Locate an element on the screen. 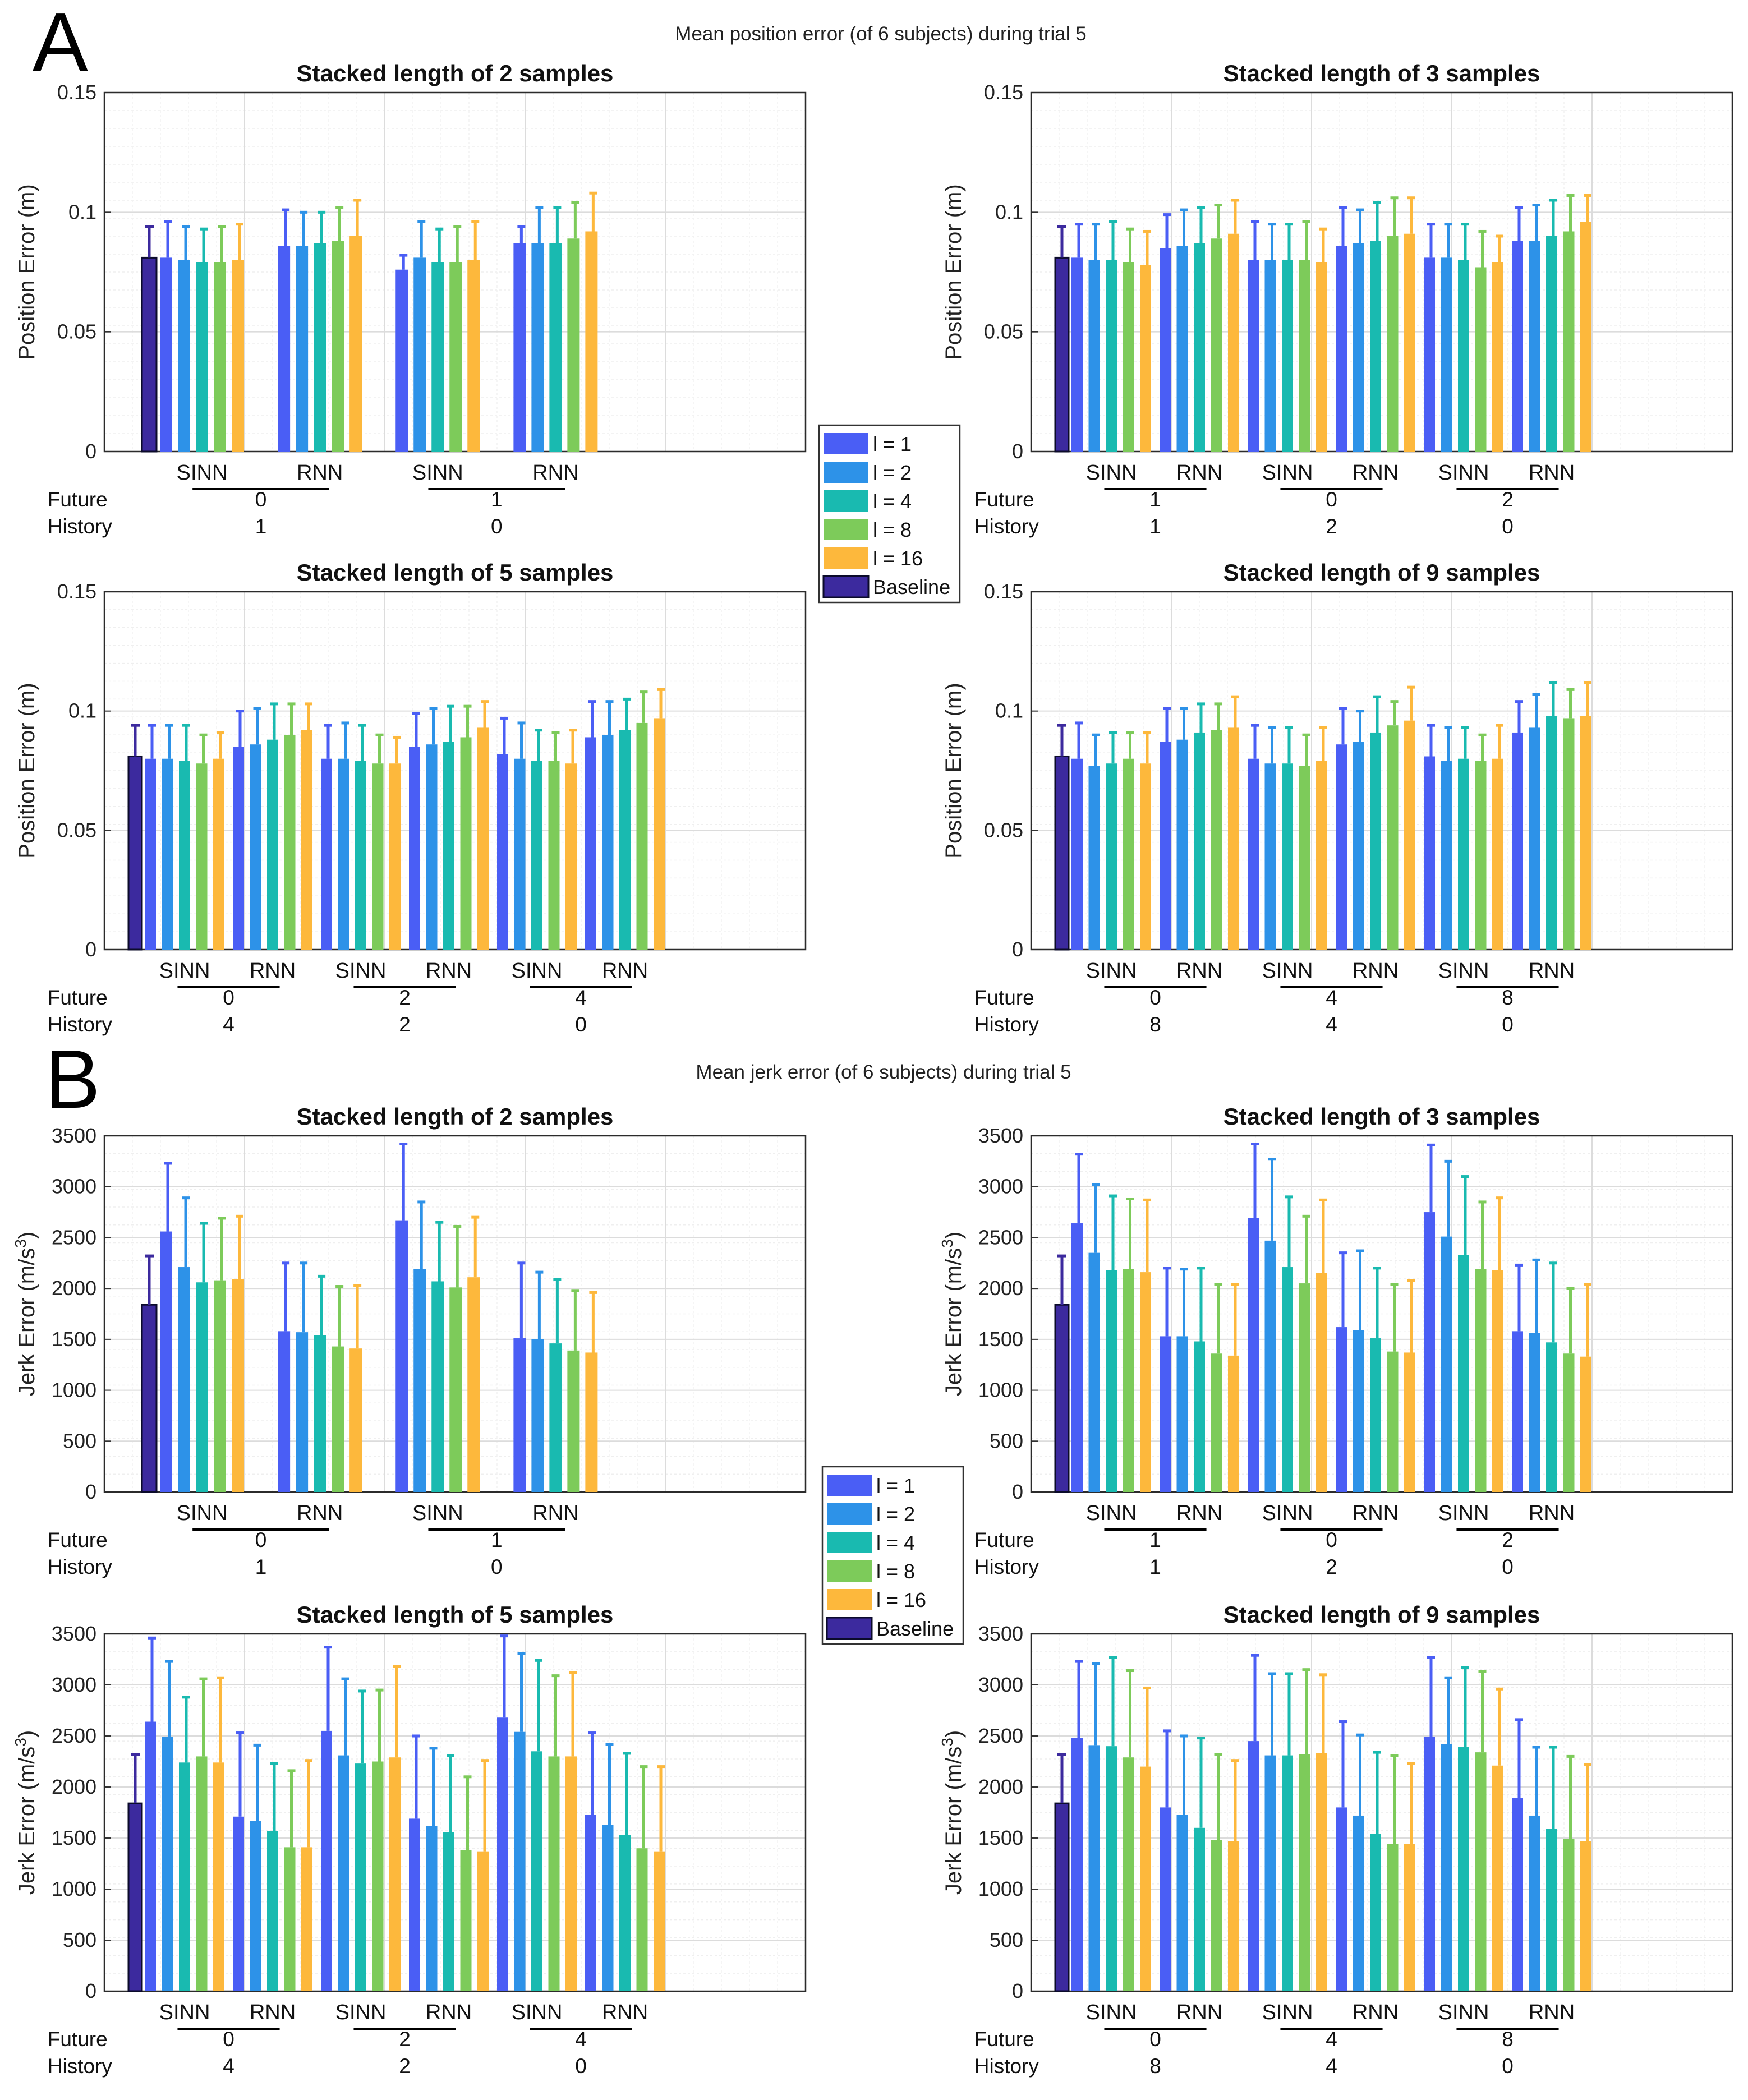 Image resolution: width=1748 pixels, height=2100 pixels. y-tick-label: 0 is located at coordinates (90, 1492).